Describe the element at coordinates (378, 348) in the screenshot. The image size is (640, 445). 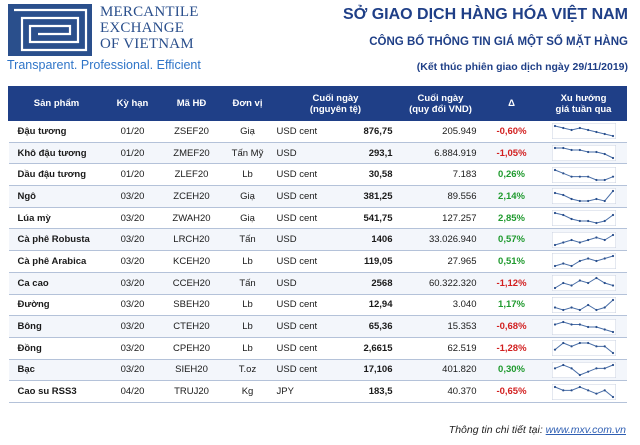
I see `close-price: 2,6615` at that location.